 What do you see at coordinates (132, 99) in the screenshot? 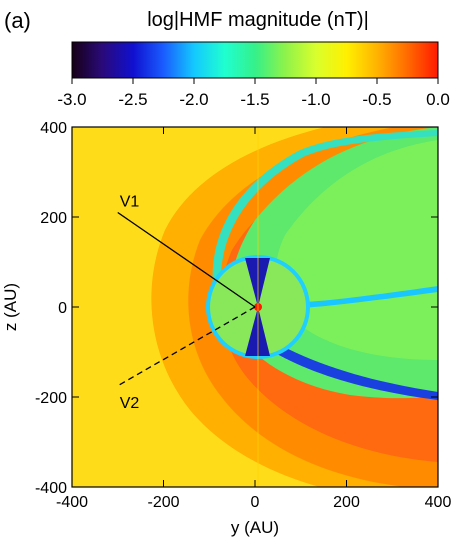
I see `colorbar-tick-label: -2.5` at bounding box center [132, 99].